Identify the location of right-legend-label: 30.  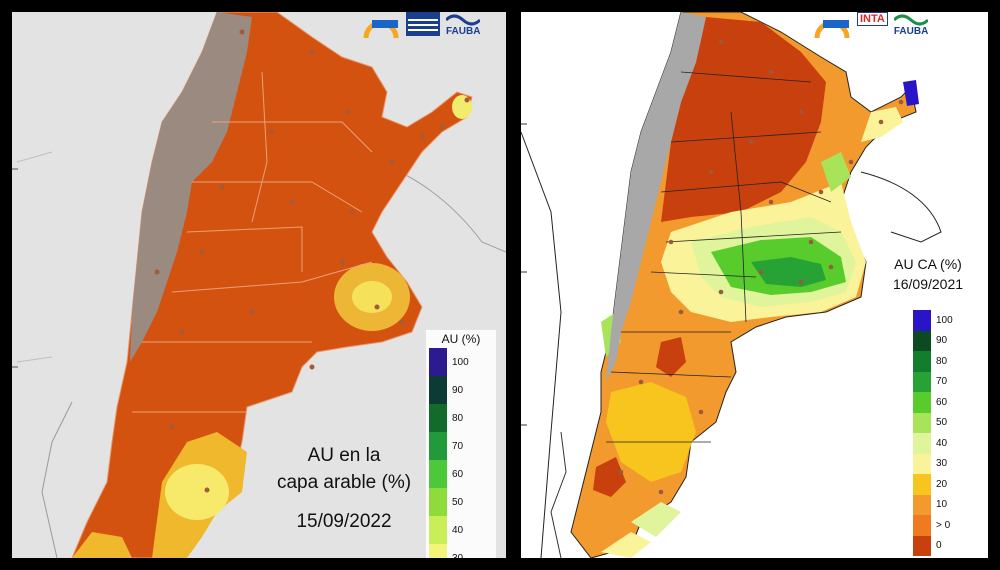
(942, 464).